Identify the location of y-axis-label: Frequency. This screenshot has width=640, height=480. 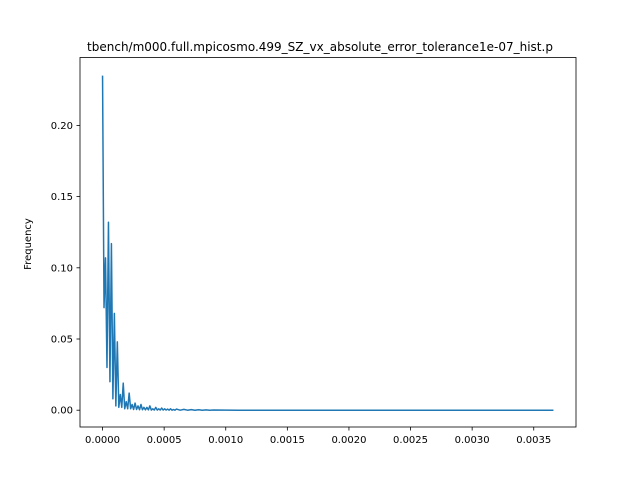
(28, 244).